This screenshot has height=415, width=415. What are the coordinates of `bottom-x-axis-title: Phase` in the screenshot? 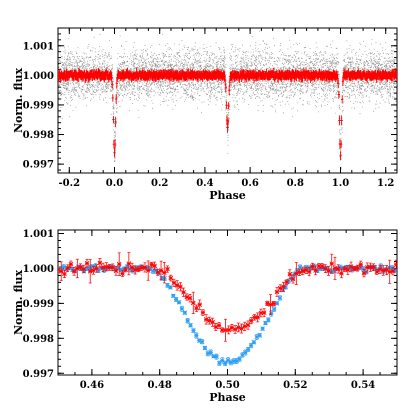 It's located at (227, 397).